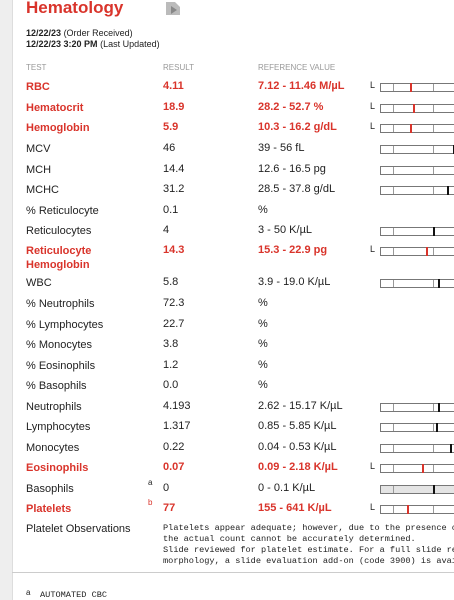 This screenshot has height=600, width=454. What do you see at coordinates (177, 426) in the screenshot?
I see `result: 1.317` at bounding box center [177, 426].